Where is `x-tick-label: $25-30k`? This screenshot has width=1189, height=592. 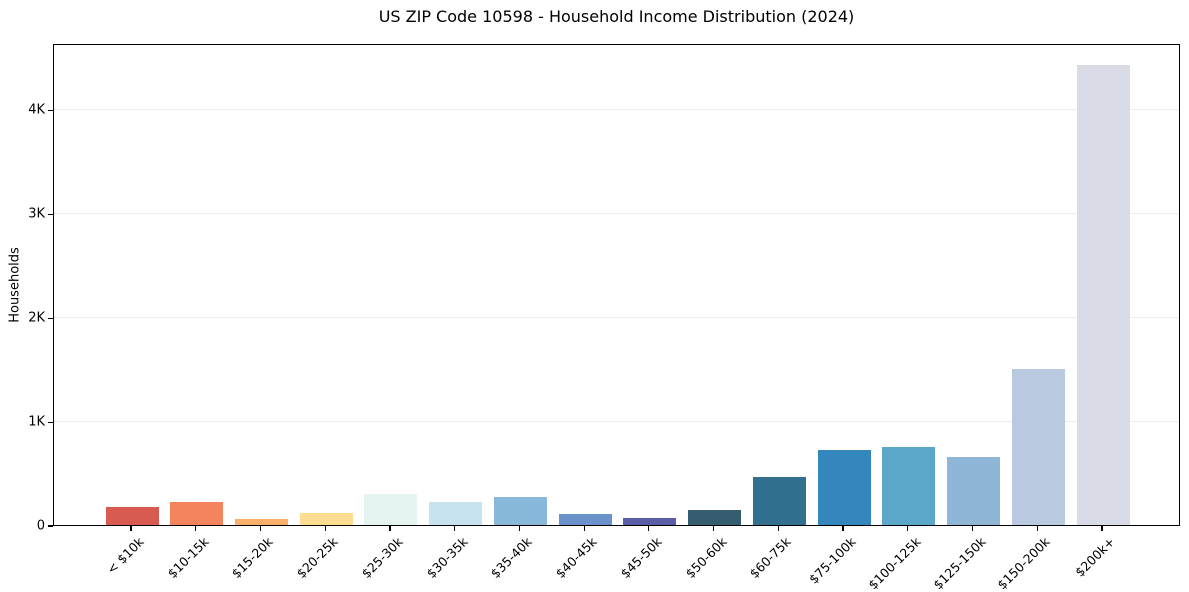 x-tick-label: $25-30k is located at coordinates (382, 558).